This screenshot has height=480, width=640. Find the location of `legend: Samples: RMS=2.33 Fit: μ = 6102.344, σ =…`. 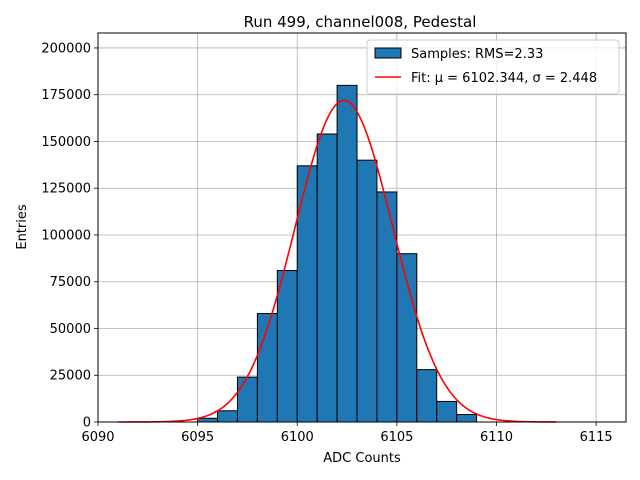

legend: Samples: RMS=2.33 Fit: μ = 6102.344, σ =… is located at coordinates (493, 67).